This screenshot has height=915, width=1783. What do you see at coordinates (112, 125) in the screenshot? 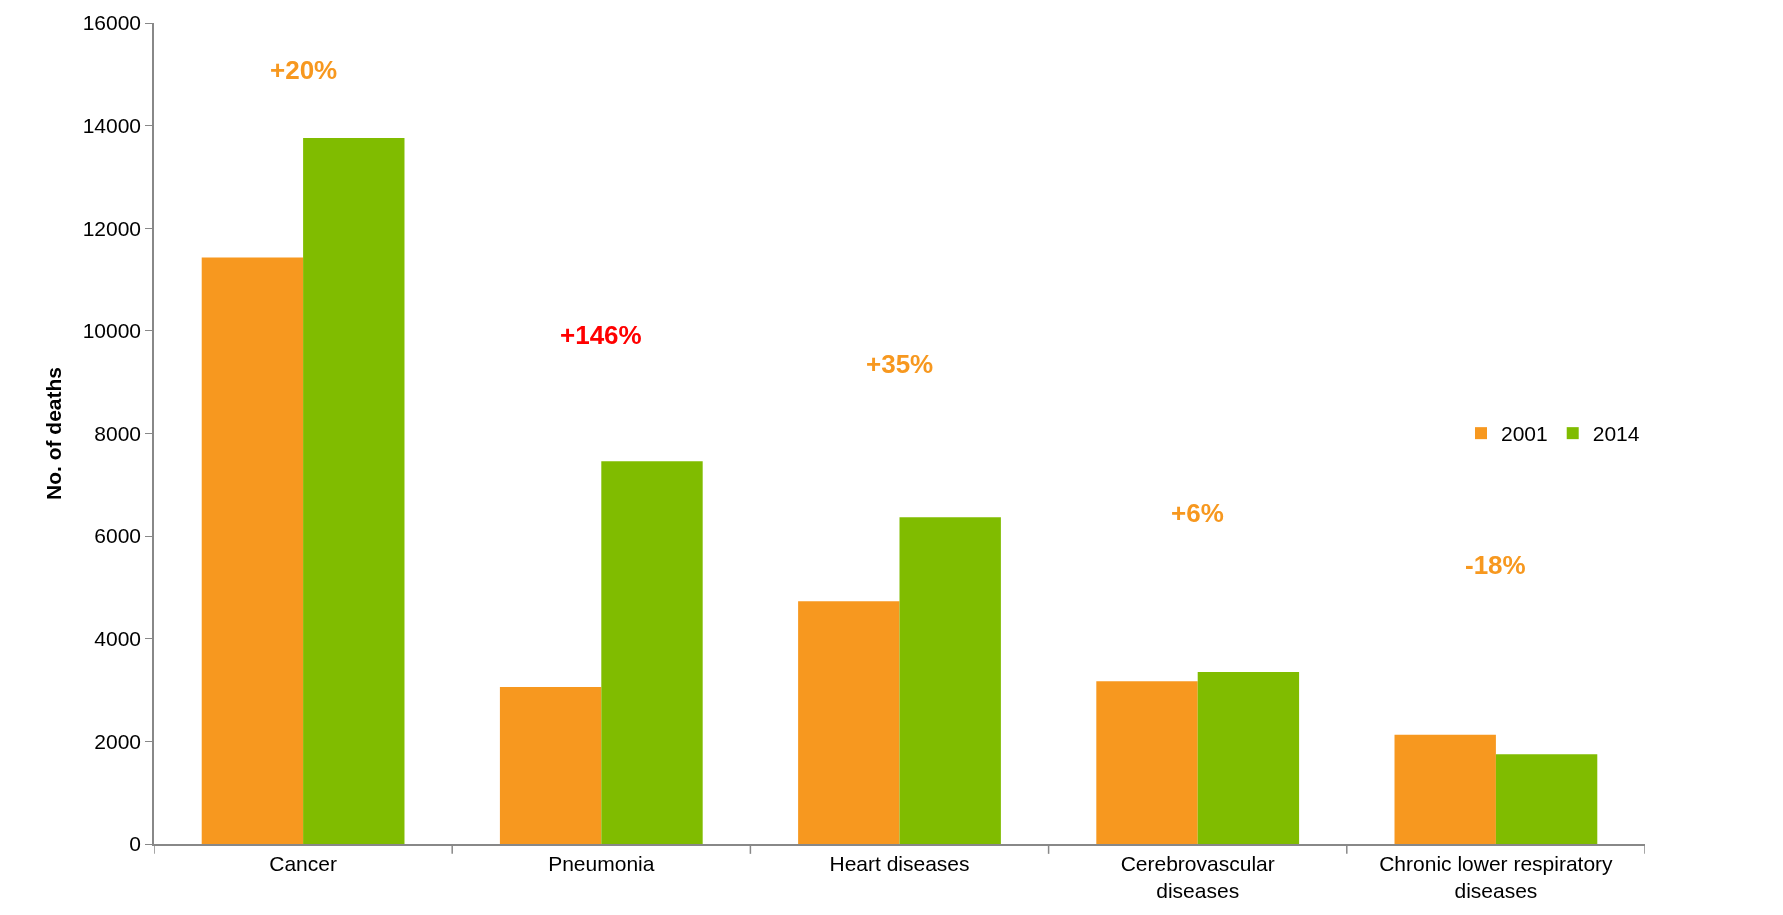
I see `y-tick-label: 14000` at bounding box center [112, 125].